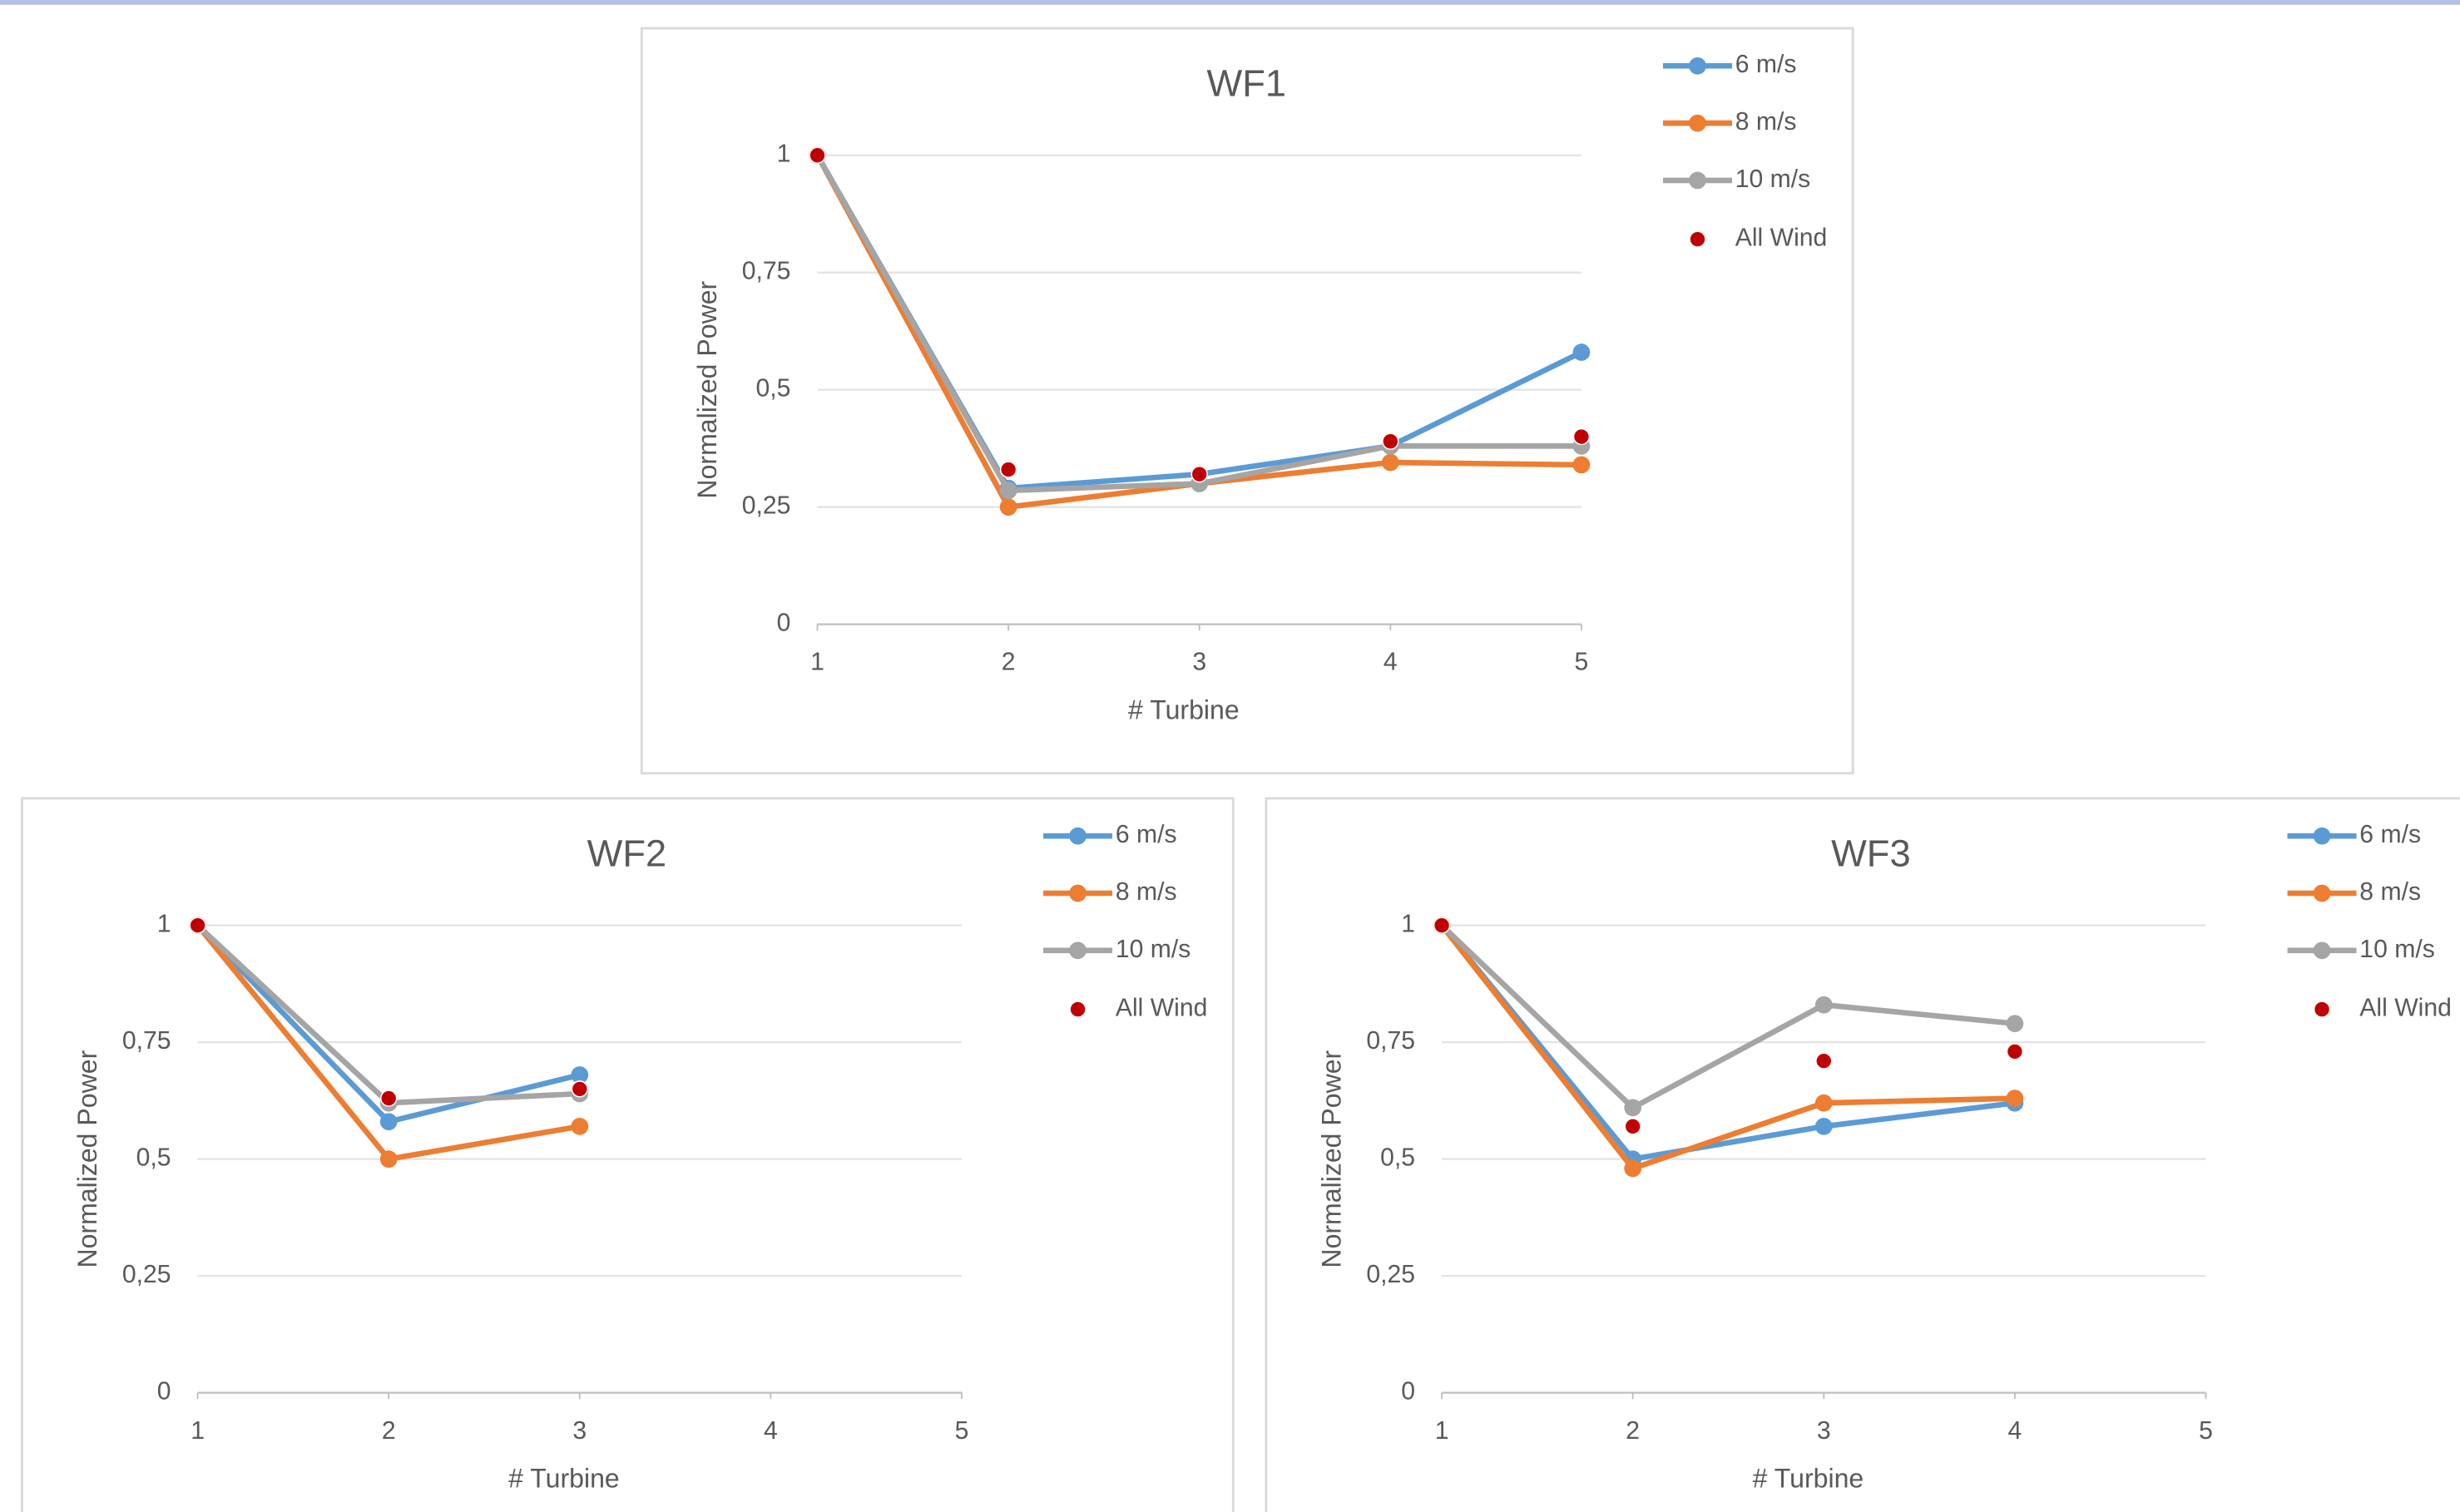 This screenshot has width=2460, height=1512. Describe the element at coordinates (627, 854) in the screenshot. I see `chart-title: WF2` at that location.